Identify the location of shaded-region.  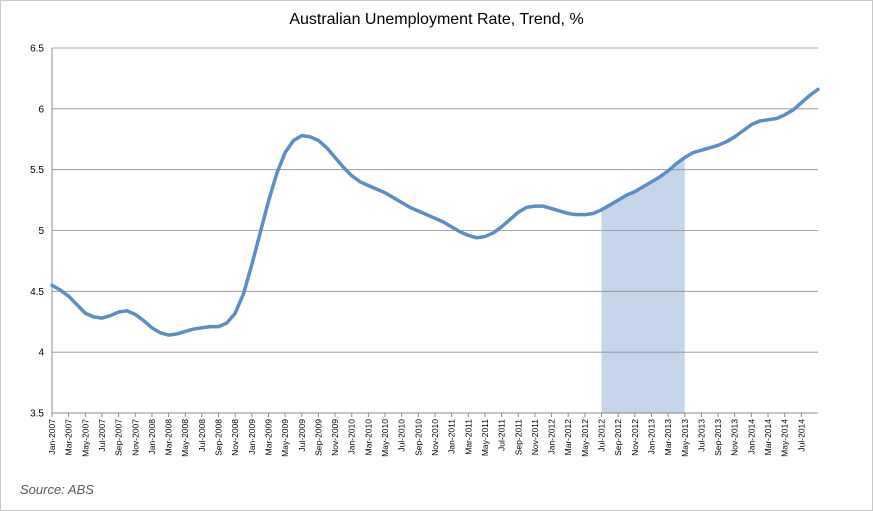
(643, 285).